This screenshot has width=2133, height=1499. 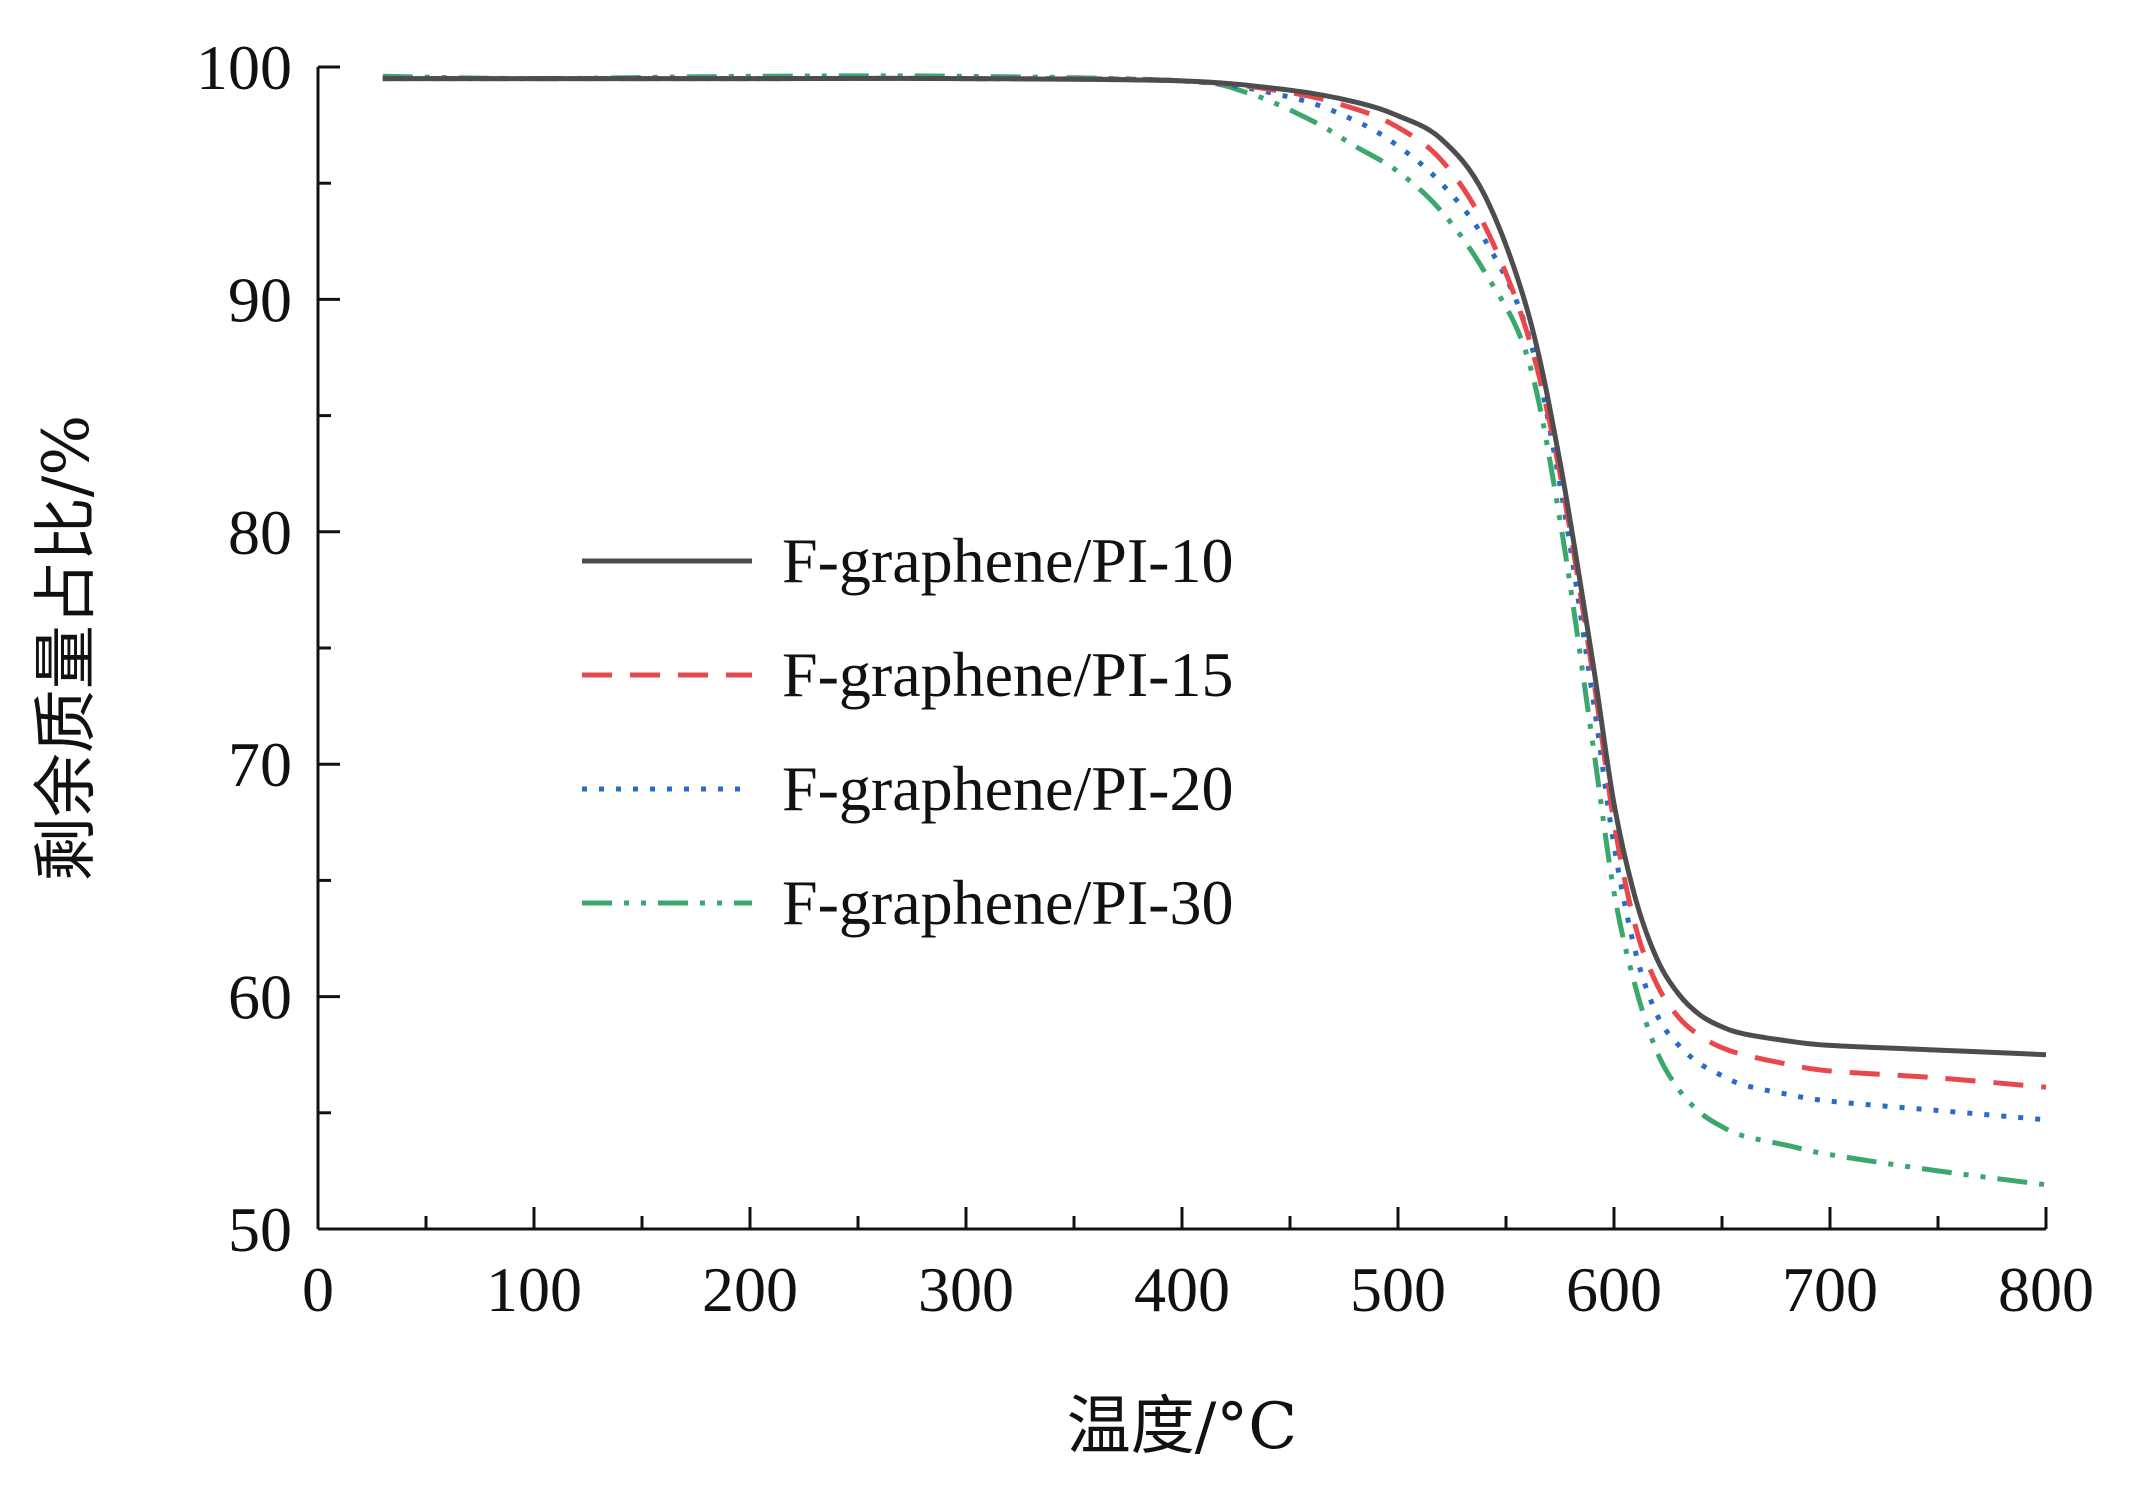 I want to click on x-tick-label: 0, so click(x=318, y=1289).